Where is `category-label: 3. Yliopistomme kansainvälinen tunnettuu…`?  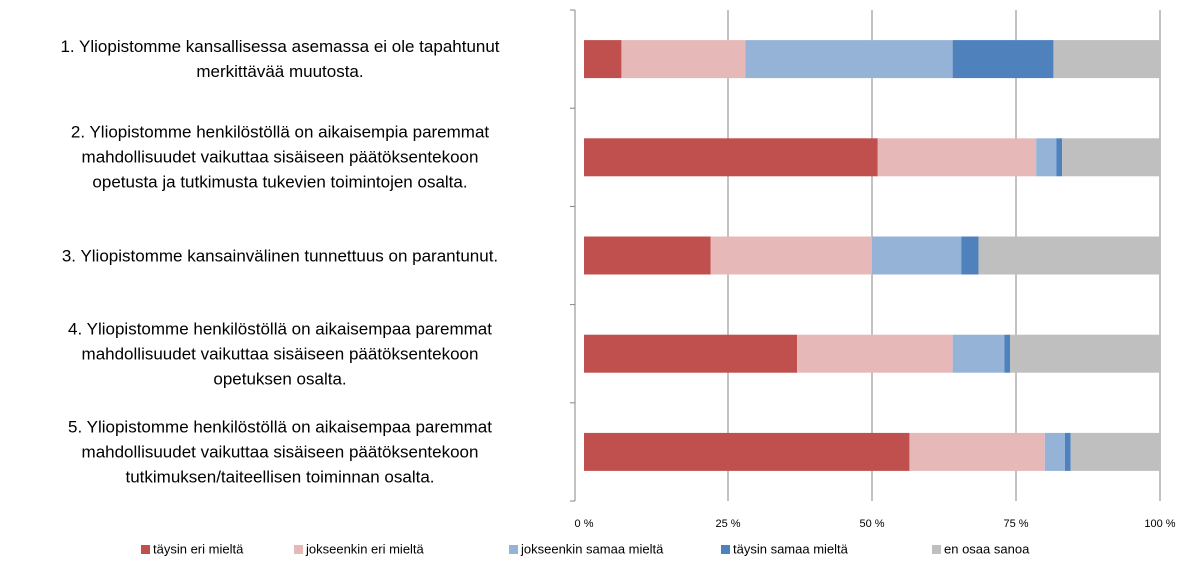
category-label: 3. Yliopistomme kansainvälinen tunnettuu… is located at coordinates (280, 255).